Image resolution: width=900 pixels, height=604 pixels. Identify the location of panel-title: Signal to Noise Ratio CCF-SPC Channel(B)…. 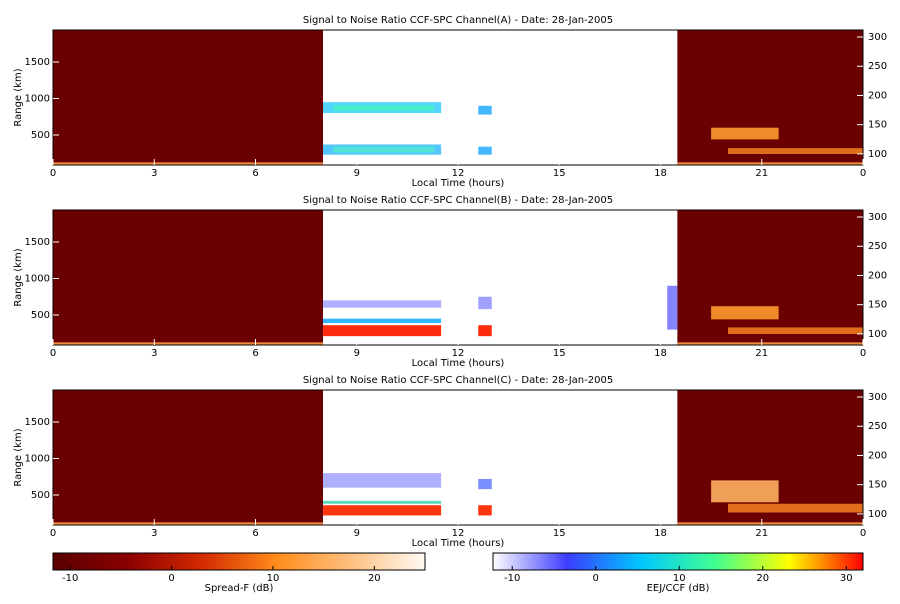
(458, 200).